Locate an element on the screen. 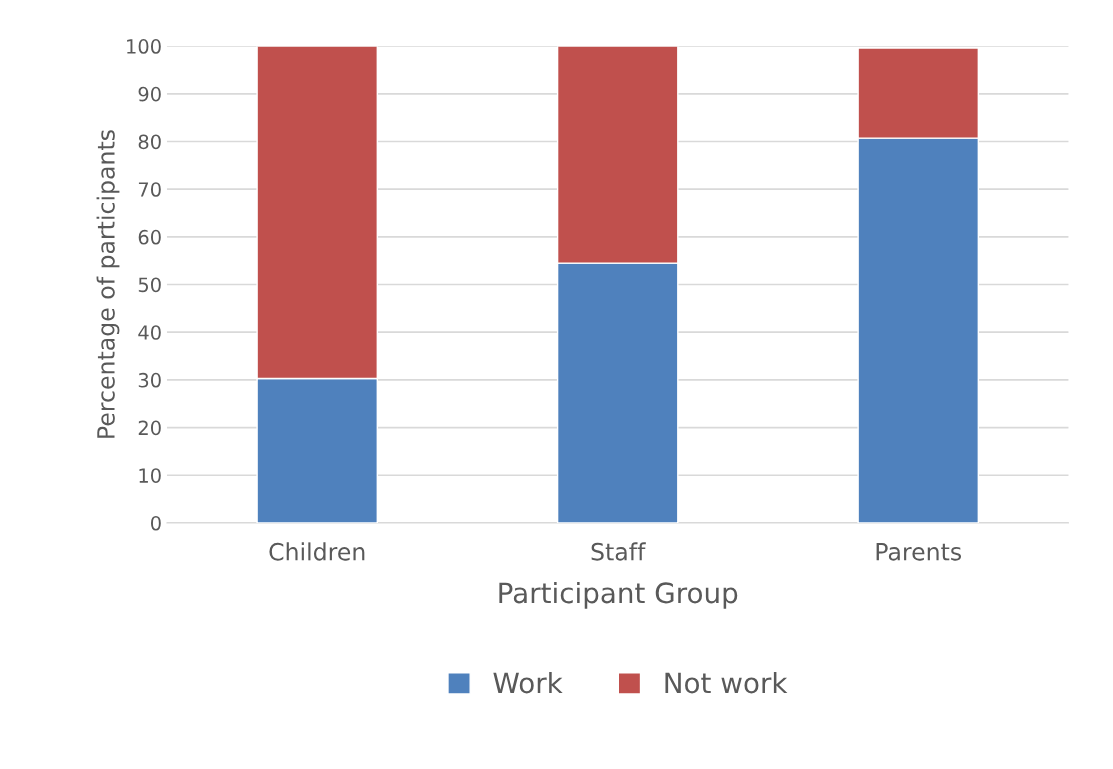 The image size is (1113, 769). x-tick-label: Children is located at coordinates (317, 551).